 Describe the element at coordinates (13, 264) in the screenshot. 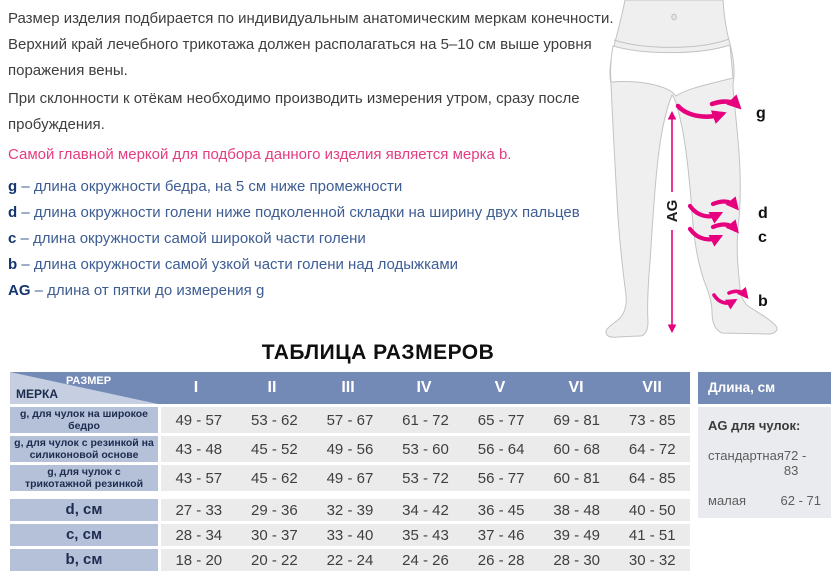

I see `definition-letter-b: b` at that location.